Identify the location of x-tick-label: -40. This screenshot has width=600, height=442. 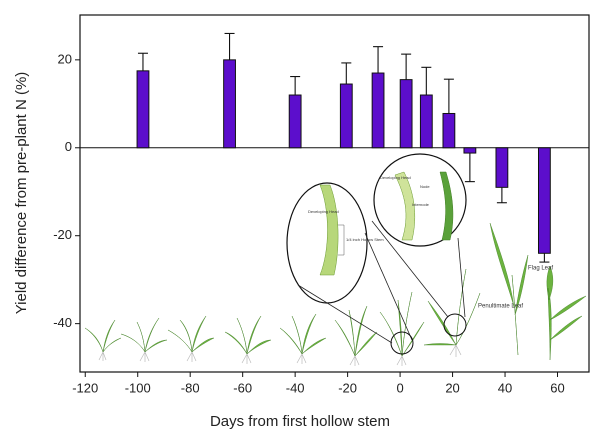
(295, 387).